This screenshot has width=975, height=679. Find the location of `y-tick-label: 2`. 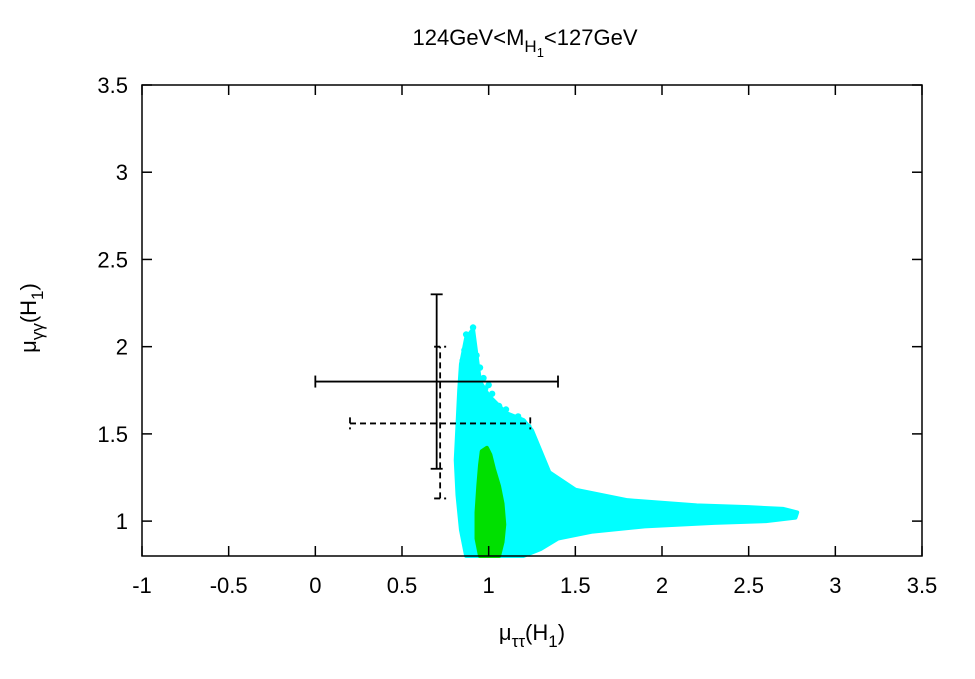

y-tick-label: 2 is located at coordinates (122, 347).